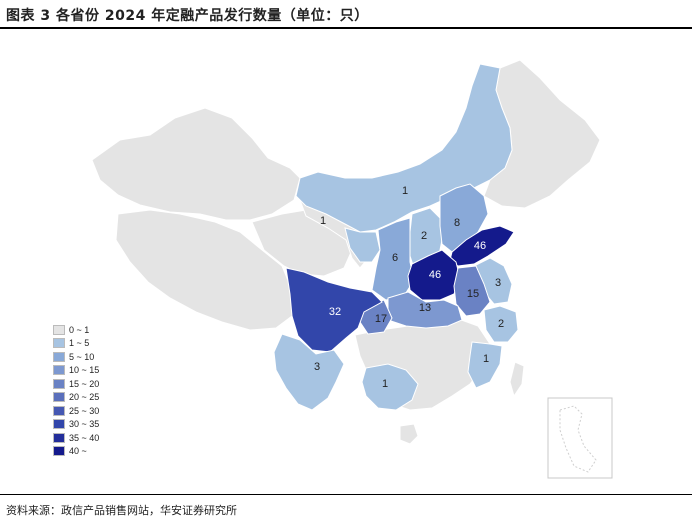 Image resolution: width=692 pixels, height=527 pixels. I want to click on region-shaanxi, so click(393, 259).